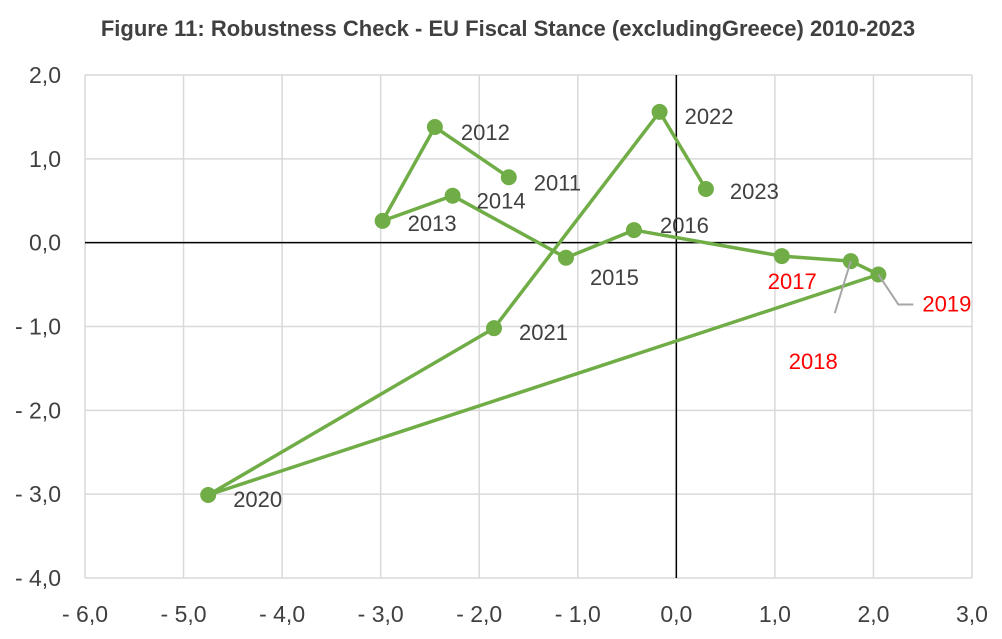 Image resolution: width=1002 pixels, height=639 pixels. What do you see at coordinates (709, 116) in the screenshot?
I see `data-label-2022: 2022` at bounding box center [709, 116].